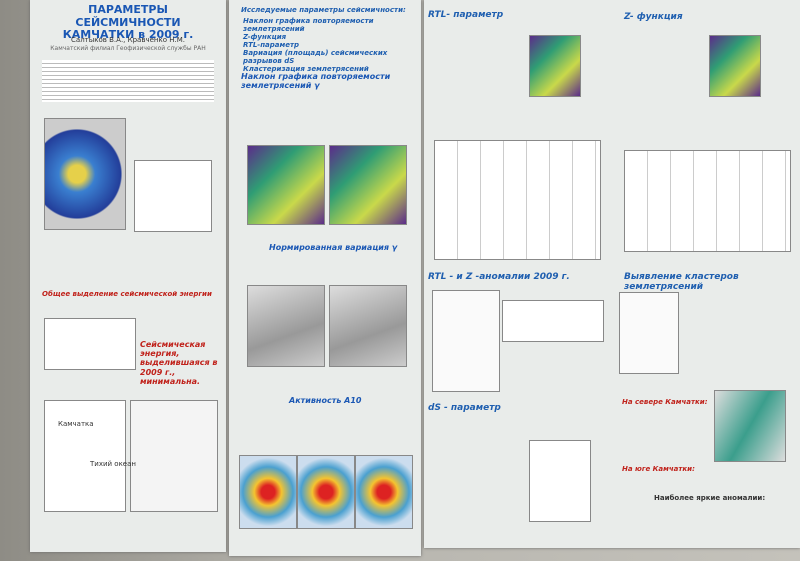  I want to click on section-heading: Z- функция, so click(653, 17).